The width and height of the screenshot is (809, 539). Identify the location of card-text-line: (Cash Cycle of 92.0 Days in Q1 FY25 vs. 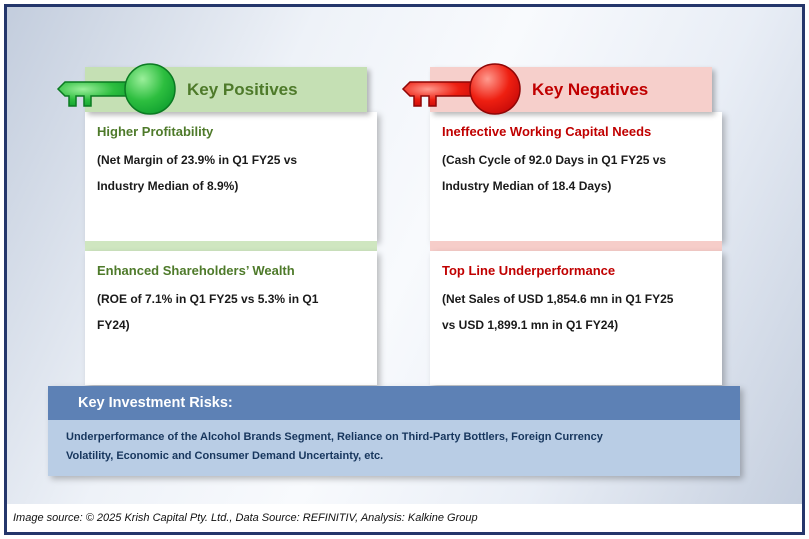
(554, 160).